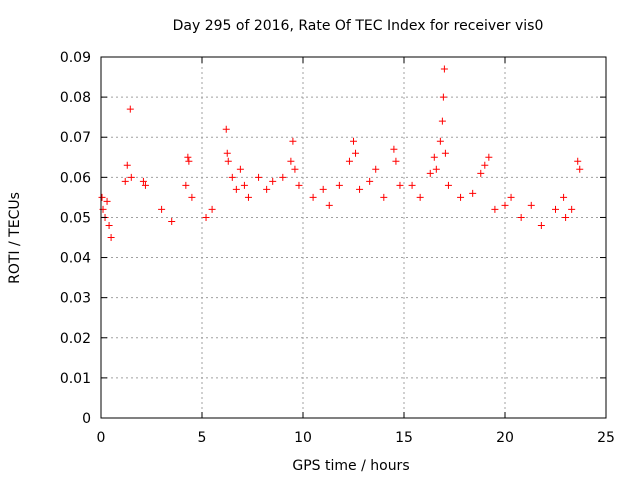  What do you see at coordinates (75, 58) in the screenshot?
I see `y-tick-label: 0.09` at bounding box center [75, 58].